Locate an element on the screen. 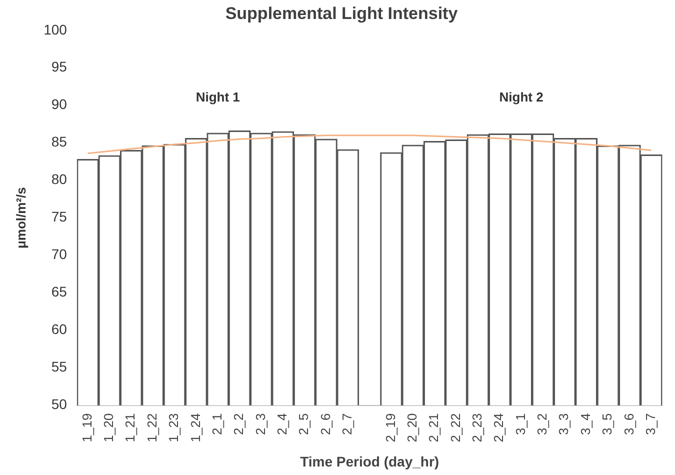 The height and width of the screenshot is (475, 675). x-tick-label: 2_20 is located at coordinates (412, 427).